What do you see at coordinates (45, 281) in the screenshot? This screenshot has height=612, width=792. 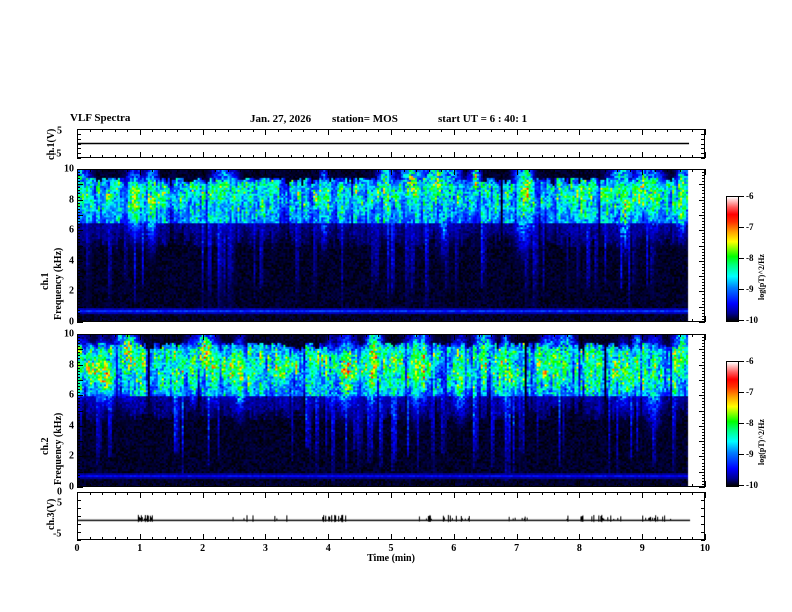 I see `ch1-spec-axis-title-ch: ch.1` at bounding box center [45, 281].